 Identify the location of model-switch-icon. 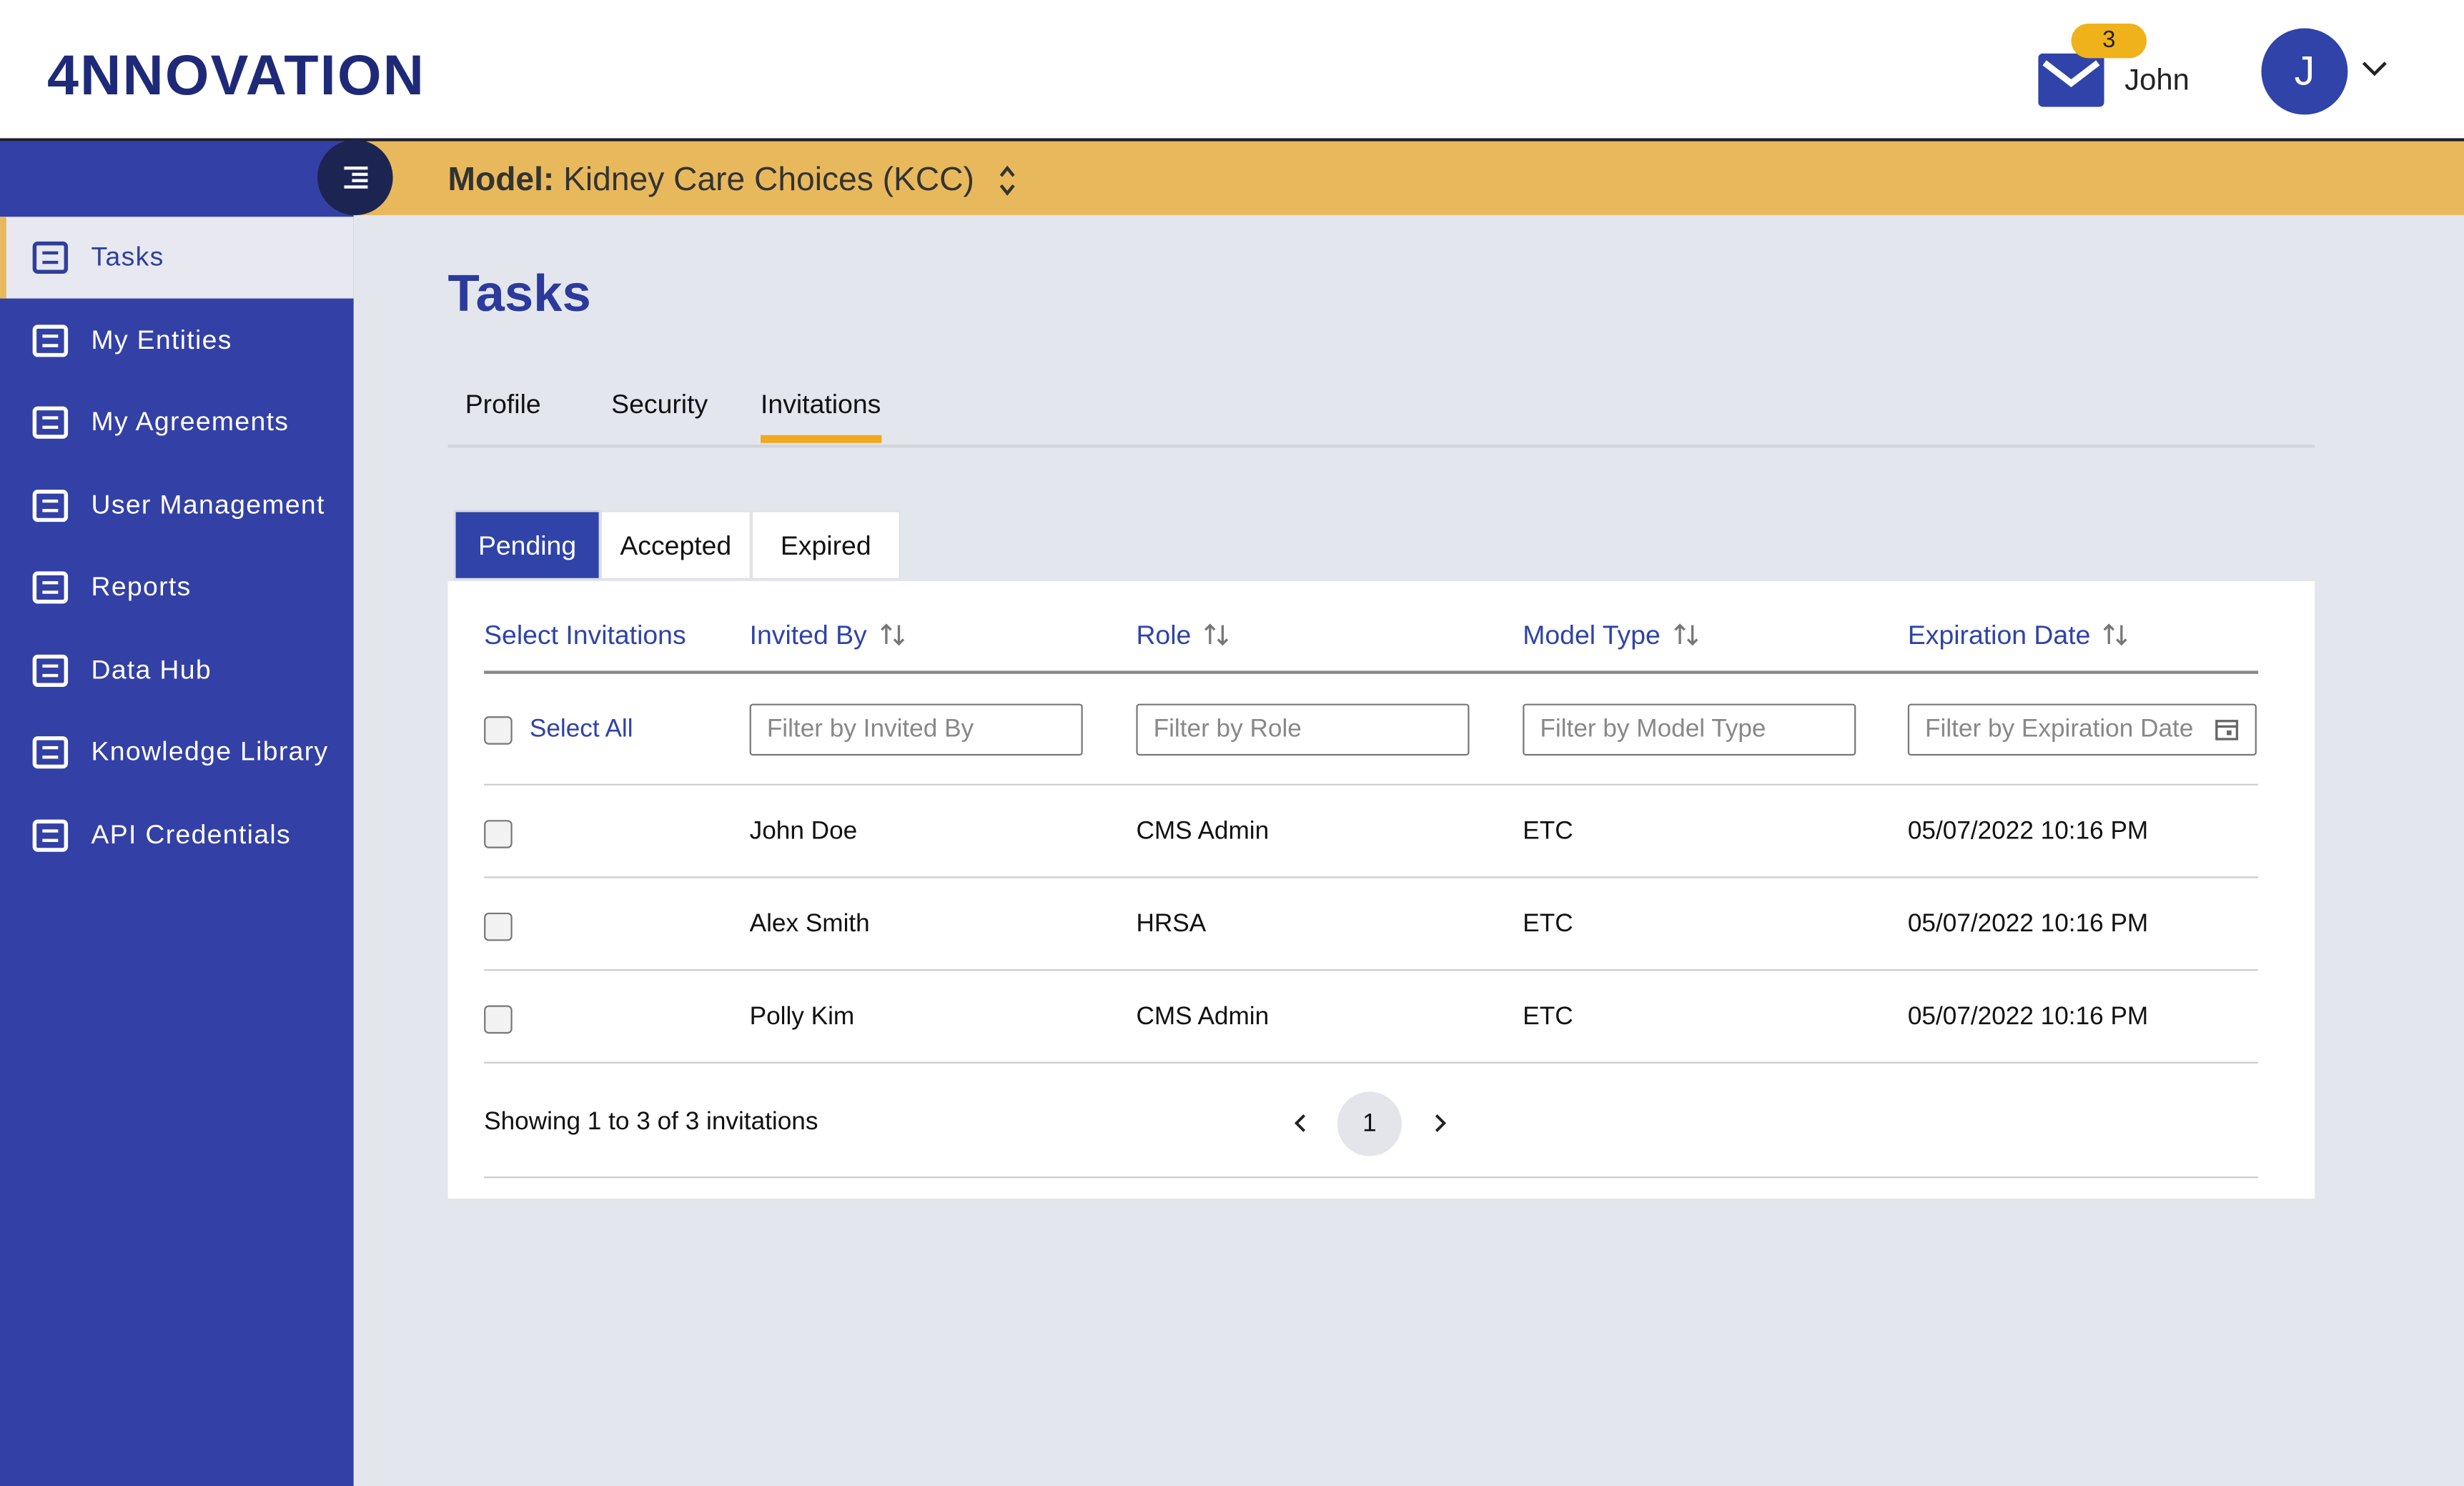
(1008, 181).